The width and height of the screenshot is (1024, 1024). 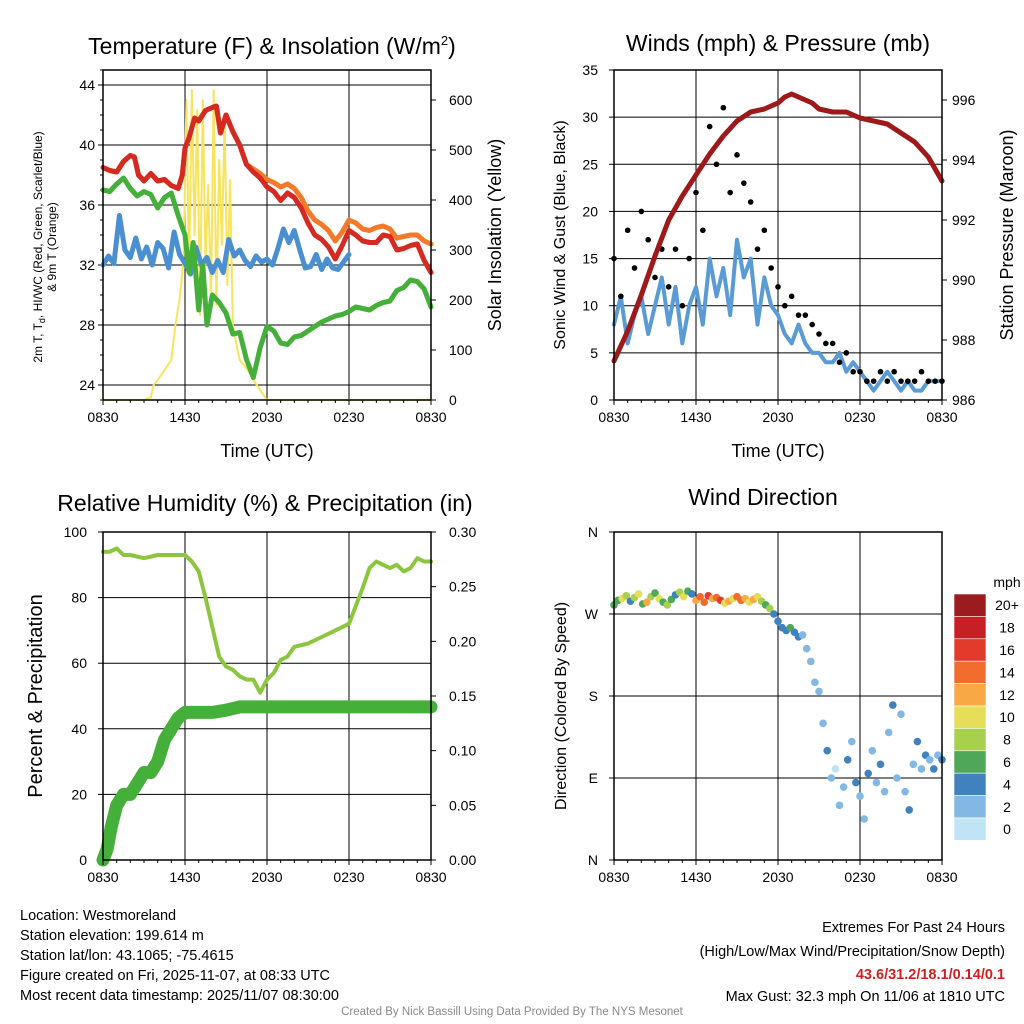 I want to click on y-axis-label: Percent & Precipitation, so click(x=36, y=695).